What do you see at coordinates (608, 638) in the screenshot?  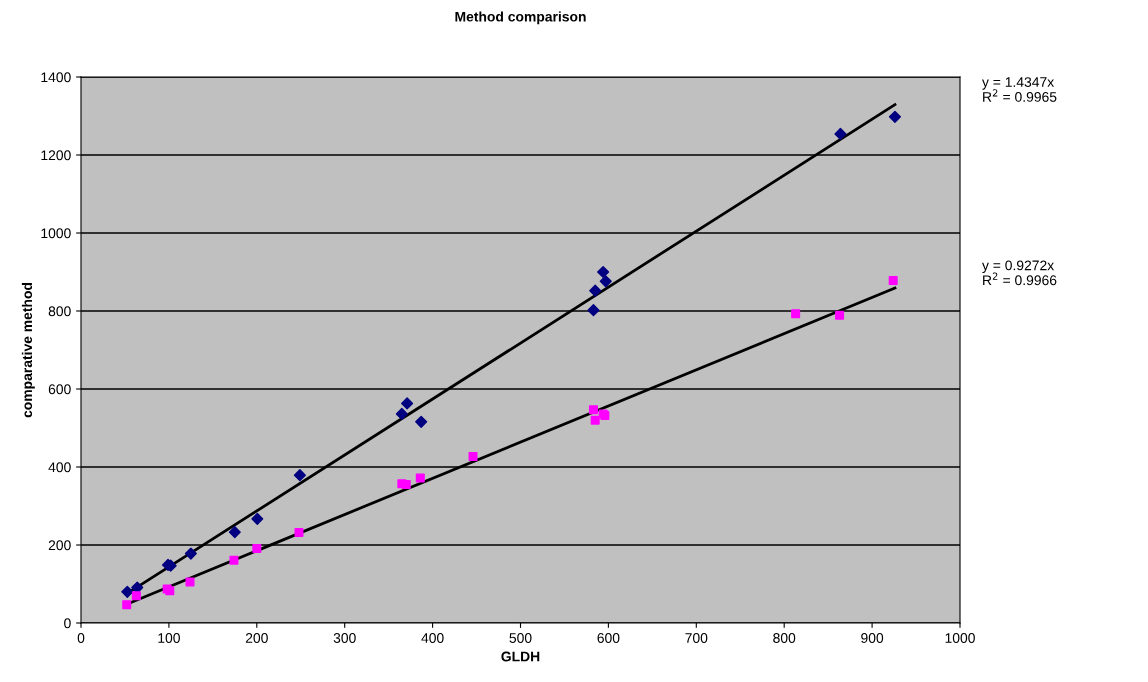 I see `x-tick-label: 600` at bounding box center [608, 638].